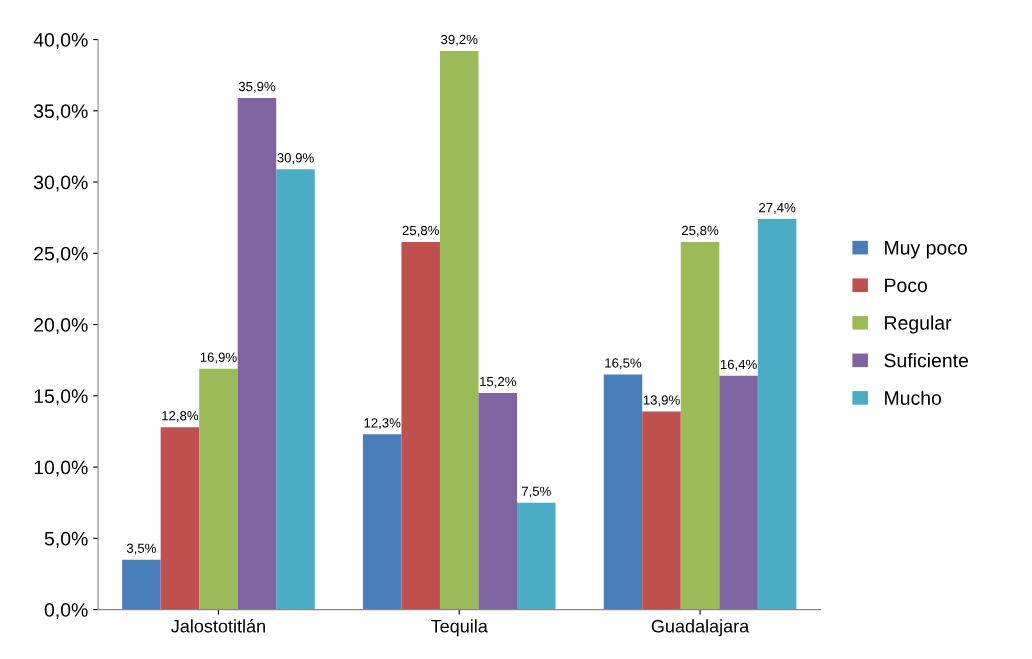 Image resolution: width=1032 pixels, height=659 pixels. What do you see at coordinates (61, 468) in the screenshot?
I see `y-tick-label: 10,0%` at bounding box center [61, 468].